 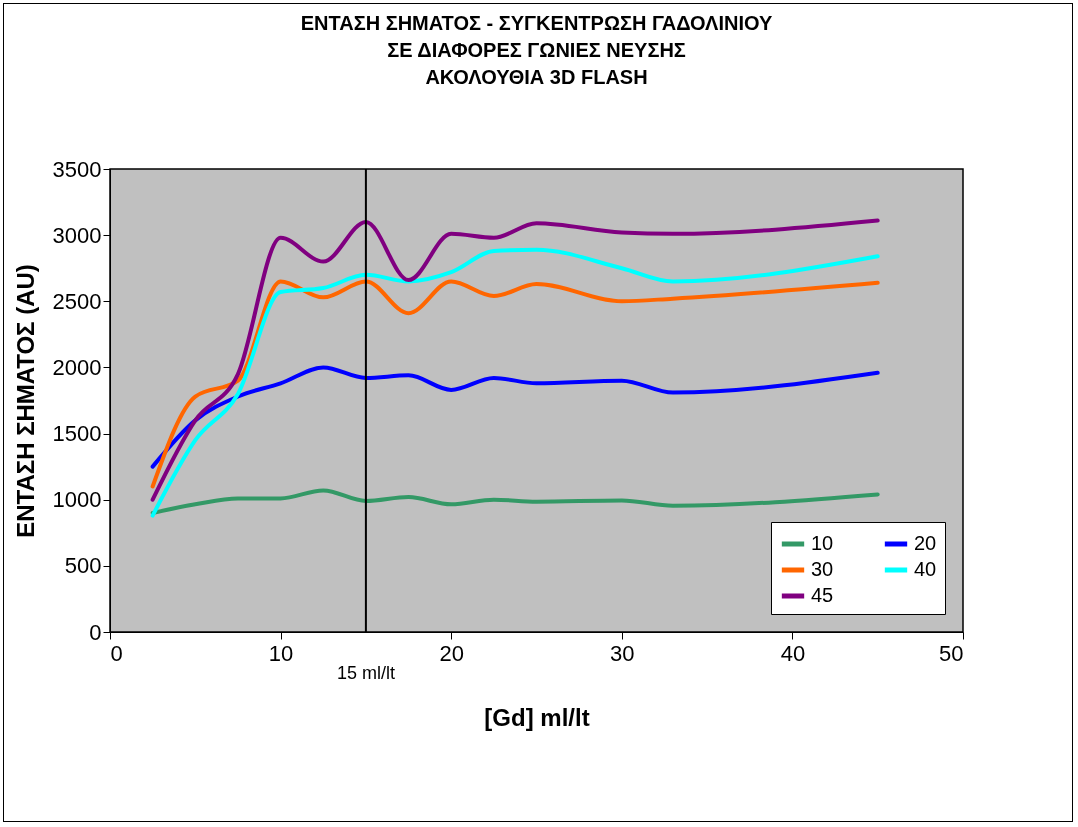 I want to click on y-tick-label: 1000, so click(x=77, y=500).